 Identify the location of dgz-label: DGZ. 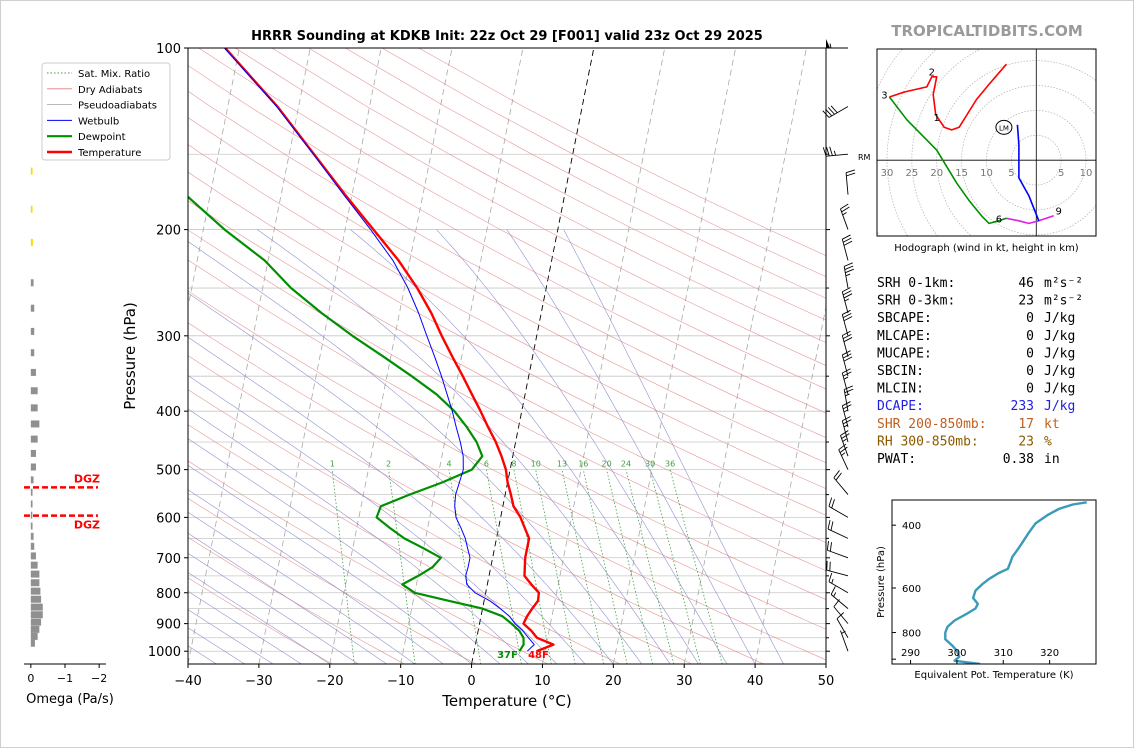
(87, 478).